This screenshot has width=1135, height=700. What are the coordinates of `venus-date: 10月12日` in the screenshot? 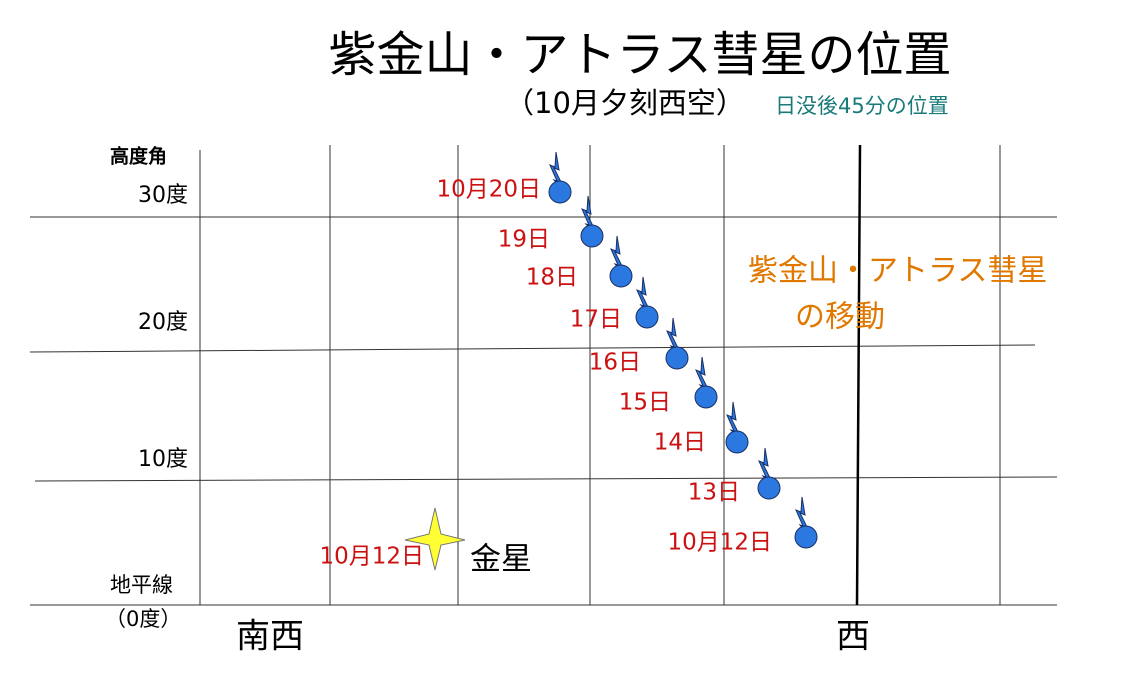 It's located at (371, 557).